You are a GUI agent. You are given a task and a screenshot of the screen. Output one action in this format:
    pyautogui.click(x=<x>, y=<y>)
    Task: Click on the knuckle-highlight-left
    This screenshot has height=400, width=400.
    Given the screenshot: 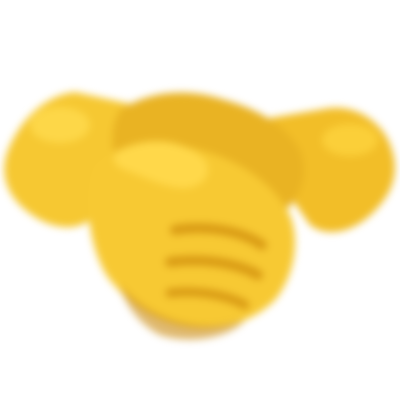 What is the action you would take?
    pyautogui.click(x=60, y=125)
    